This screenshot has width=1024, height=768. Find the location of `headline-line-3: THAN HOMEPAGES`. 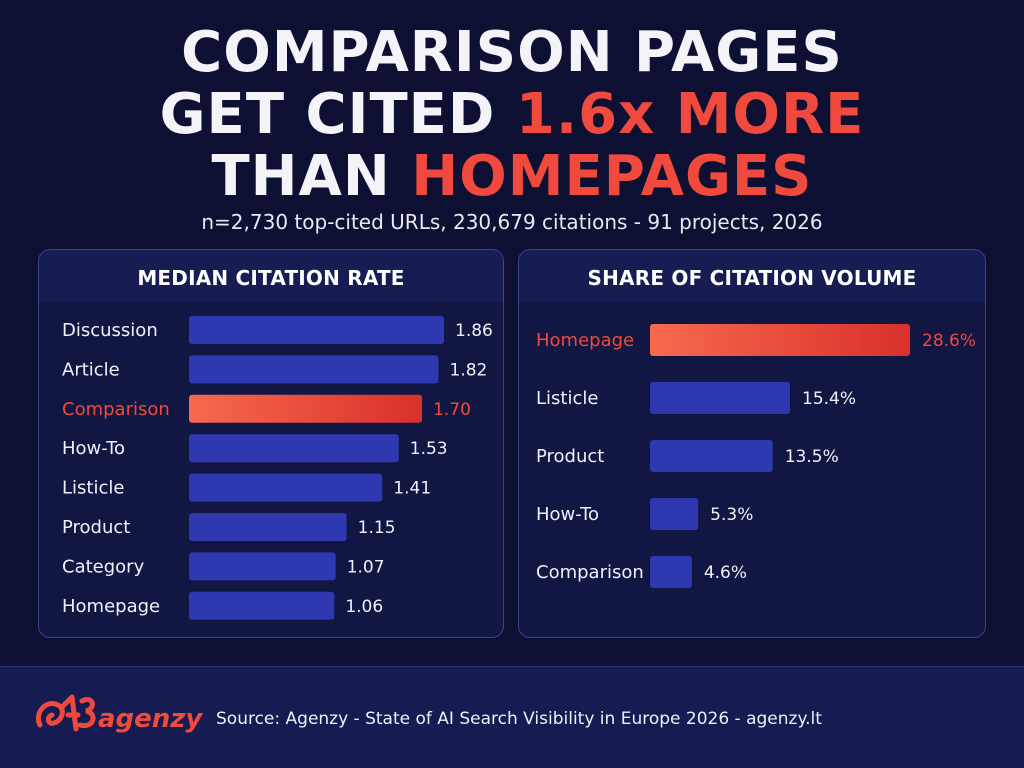

headline-line-3: THAN HOMEPAGES is located at coordinates (512, 177).